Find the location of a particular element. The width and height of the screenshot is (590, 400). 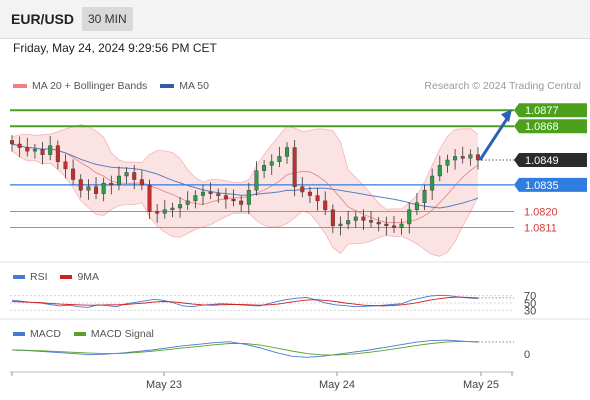

price-level-label: 1.0868 is located at coordinates (542, 127).